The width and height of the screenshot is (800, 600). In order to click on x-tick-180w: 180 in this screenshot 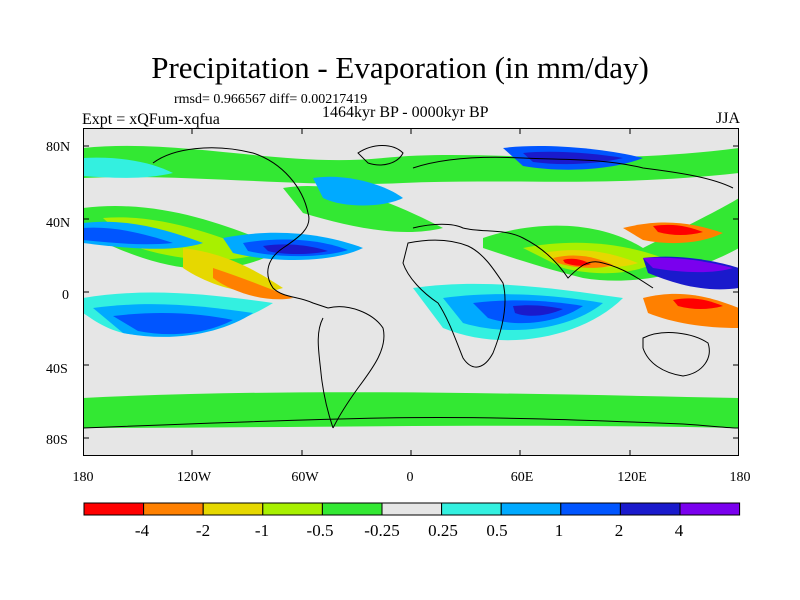, I will do `click(83, 477)`.